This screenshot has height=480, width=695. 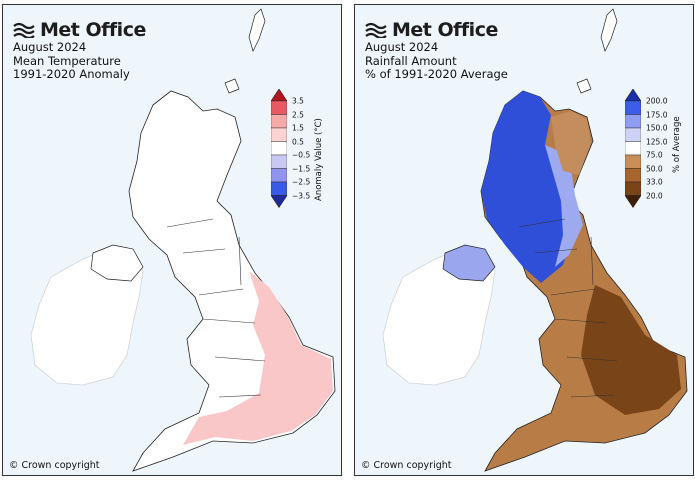 What do you see at coordinates (657, 114) in the screenshot?
I see `colorbar-tick-label: 175.0` at bounding box center [657, 114].